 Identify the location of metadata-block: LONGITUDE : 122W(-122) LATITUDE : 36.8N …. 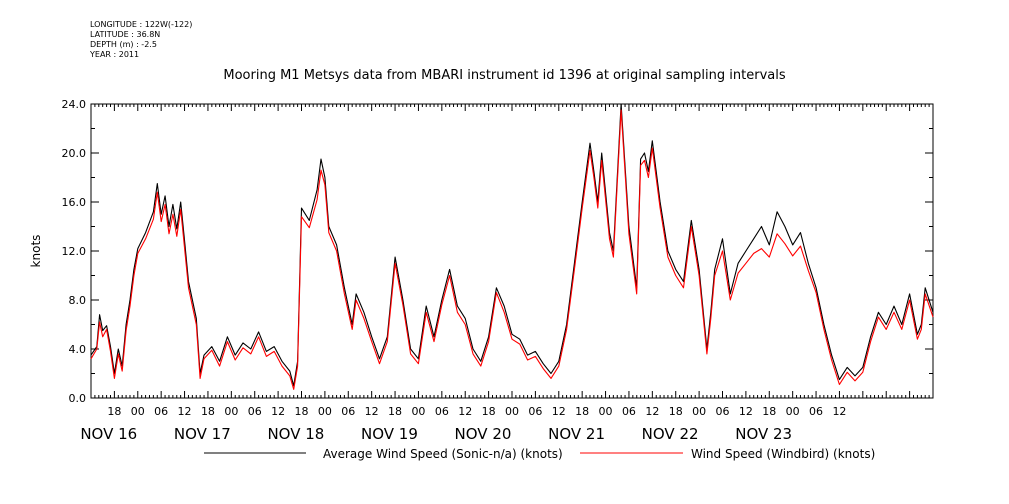
(141, 40).